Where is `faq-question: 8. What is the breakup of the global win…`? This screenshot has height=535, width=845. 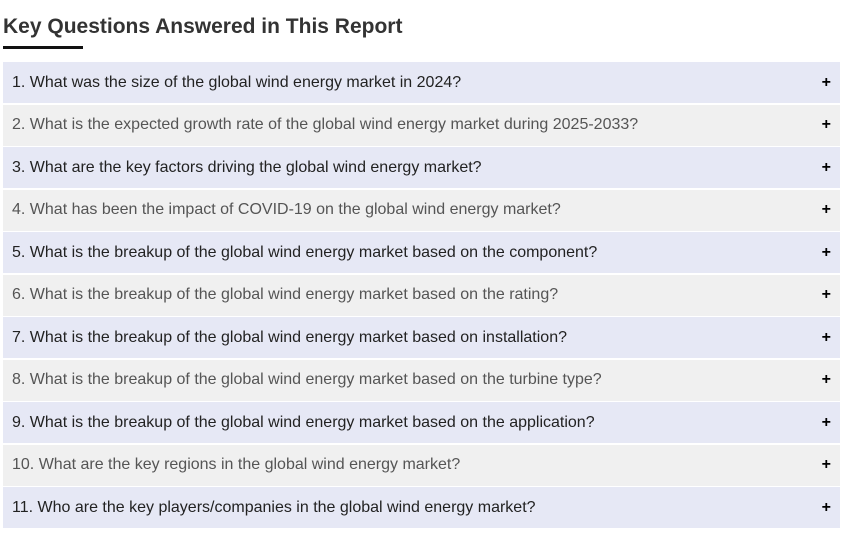
faq-question: 8. What is the breakup of the global win… is located at coordinates (307, 379).